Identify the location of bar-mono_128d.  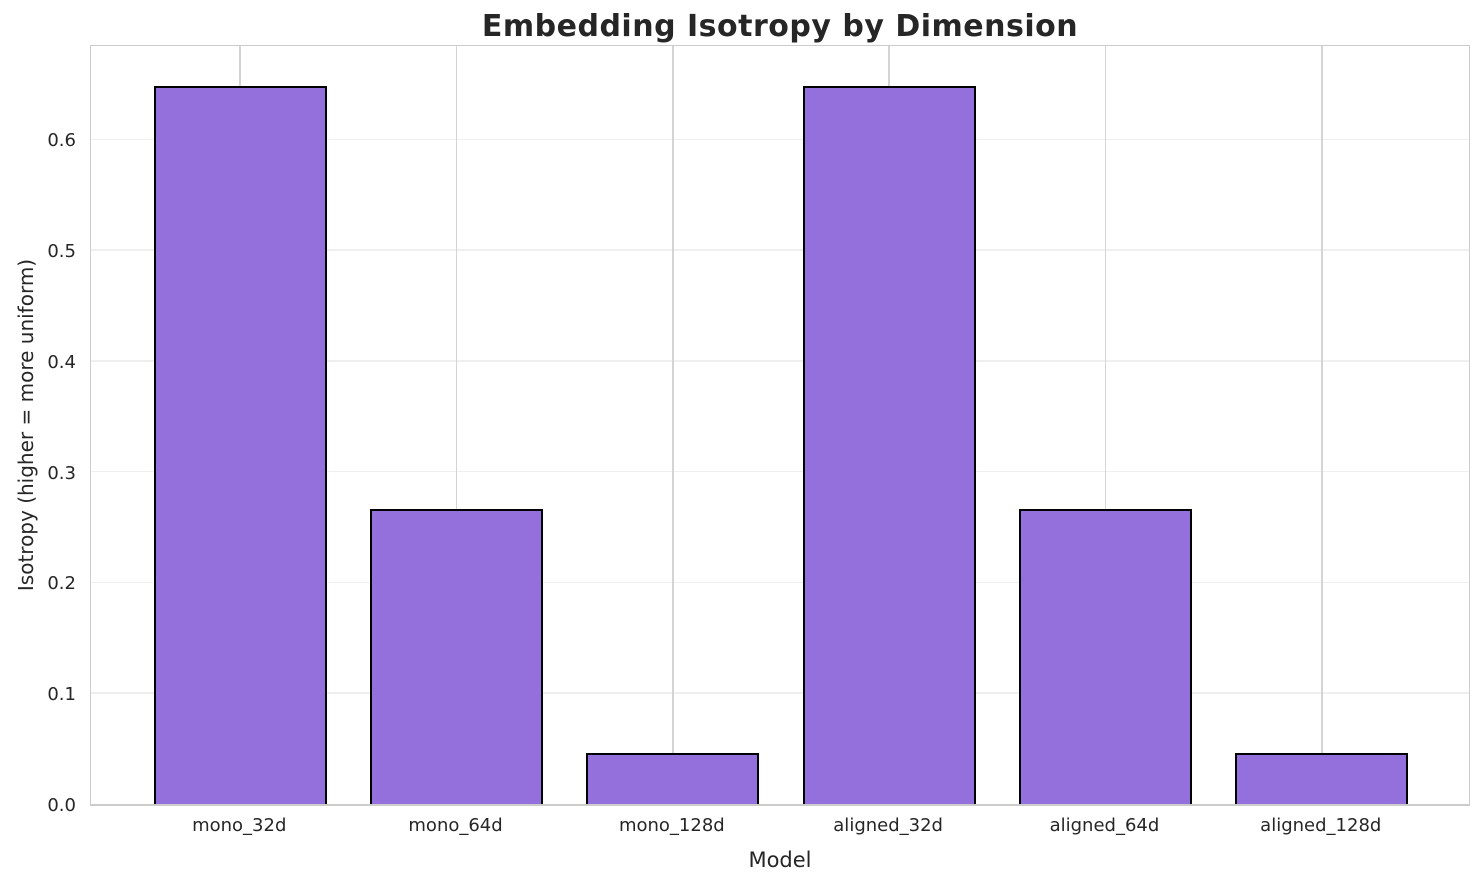
(673, 778).